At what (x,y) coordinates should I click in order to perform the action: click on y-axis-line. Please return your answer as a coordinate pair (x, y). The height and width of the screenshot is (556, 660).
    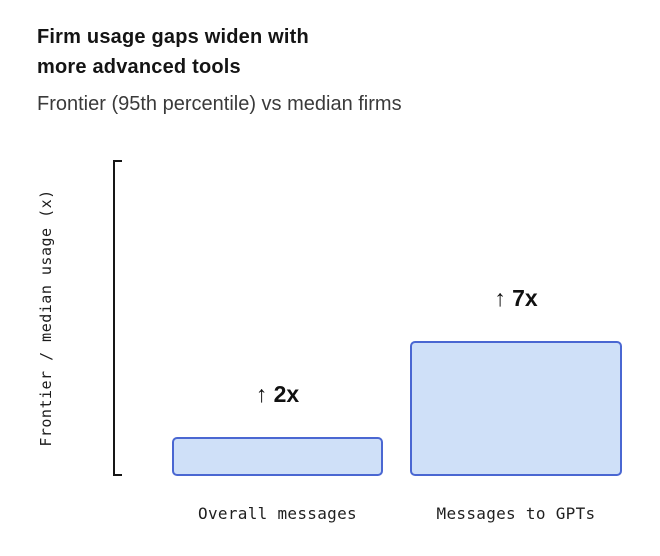
    Looking at the image, I should click on (117, 318).